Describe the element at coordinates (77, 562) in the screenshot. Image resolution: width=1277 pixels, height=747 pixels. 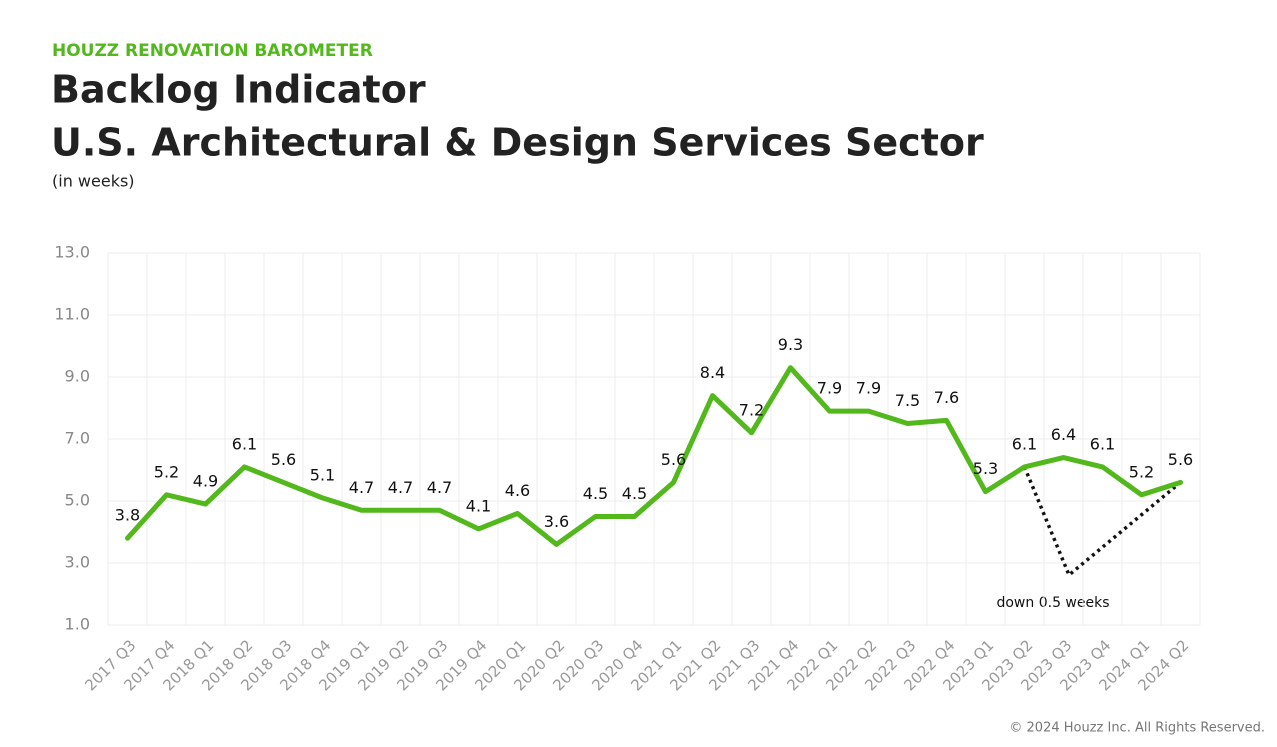
I see `y-tick-label: 3.0` at that location.